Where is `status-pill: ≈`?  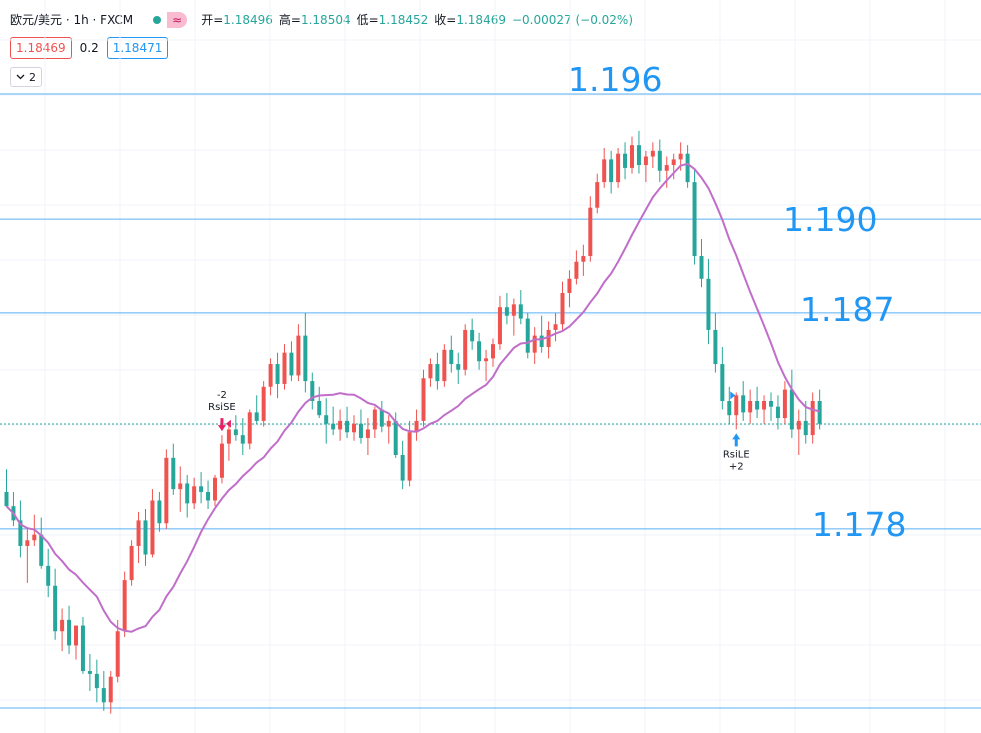
status-pill: ≈ is located at coordinates (167, 19).